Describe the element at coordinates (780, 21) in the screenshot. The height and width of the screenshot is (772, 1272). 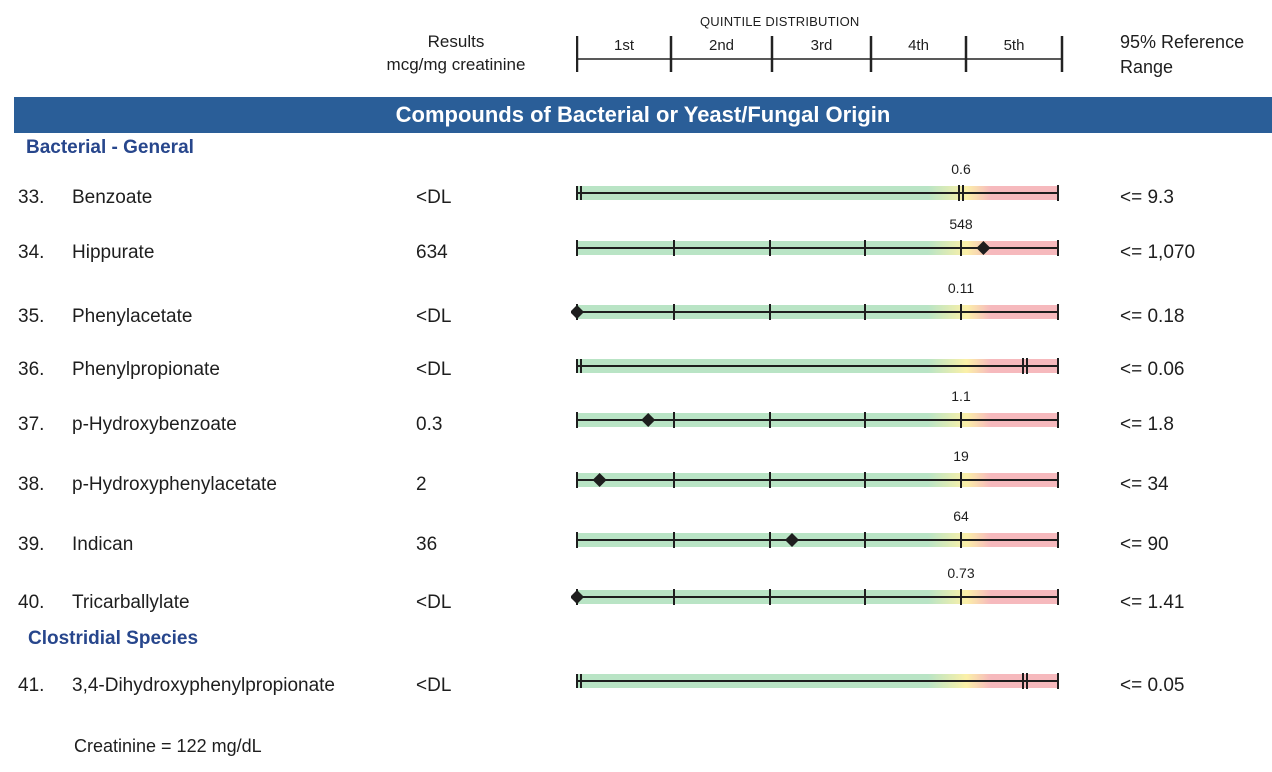
I see `quintile-distribution-title: QUINTILE DISTRIBUTION` at that location.